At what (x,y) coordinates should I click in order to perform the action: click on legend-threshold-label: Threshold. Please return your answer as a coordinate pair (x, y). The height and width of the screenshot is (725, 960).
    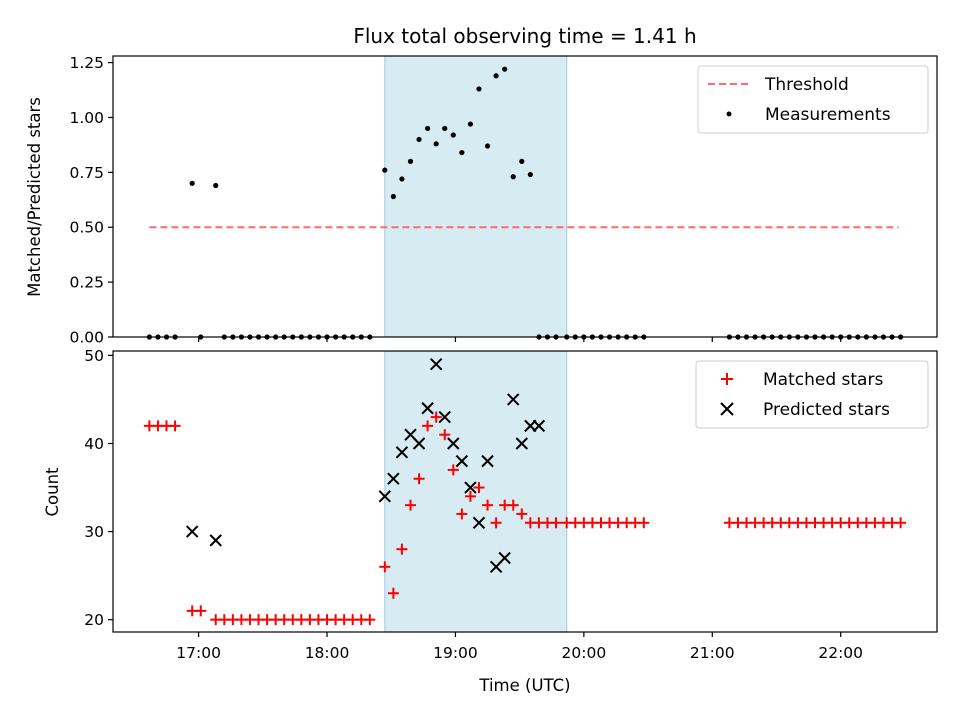
    Looking at the image, I should click on (806, 85).